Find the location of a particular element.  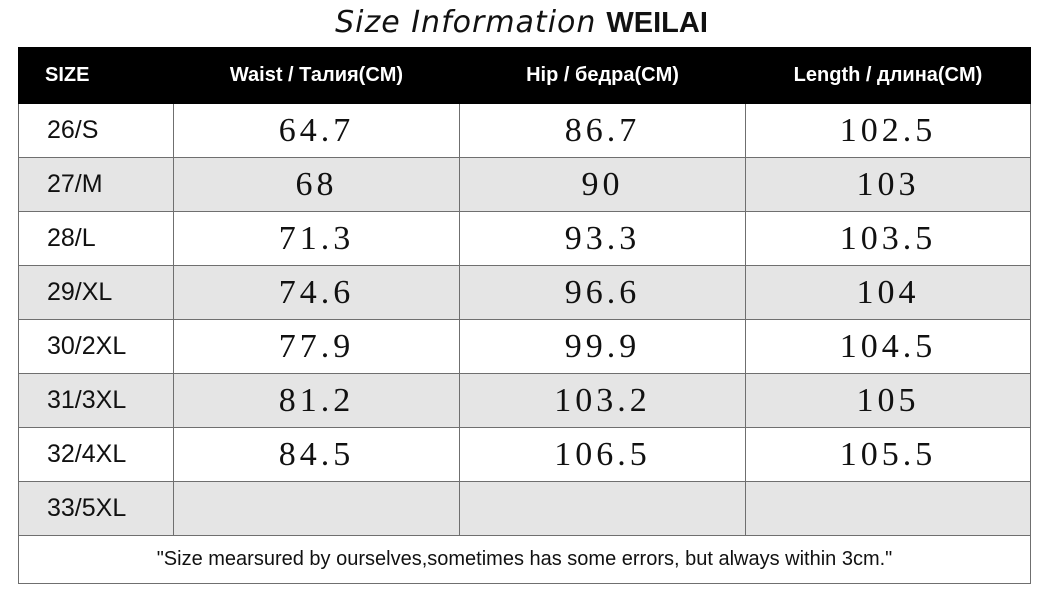

length-cell: 105.5 is located at coordinates (888, 454).